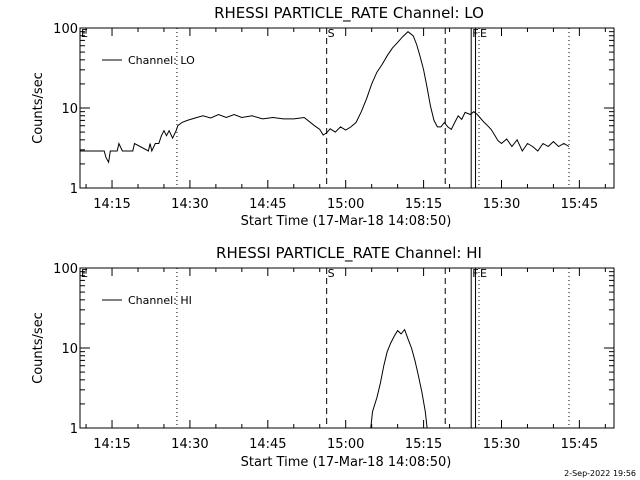 This screenshot has height=480, width=640. I want to click on series-lines, so click(399, 378).